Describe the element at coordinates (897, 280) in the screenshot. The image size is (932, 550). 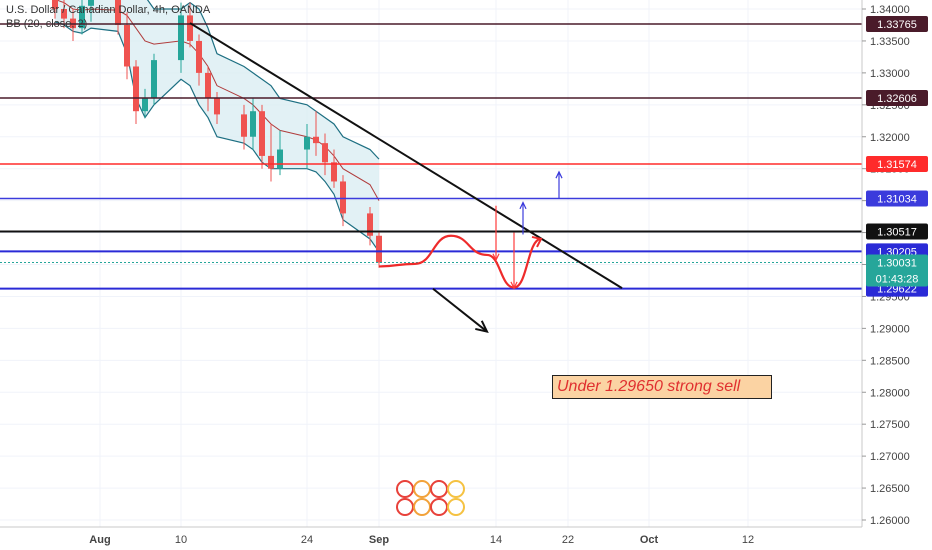
I see `countdown-label: 01:43:28` at that location.